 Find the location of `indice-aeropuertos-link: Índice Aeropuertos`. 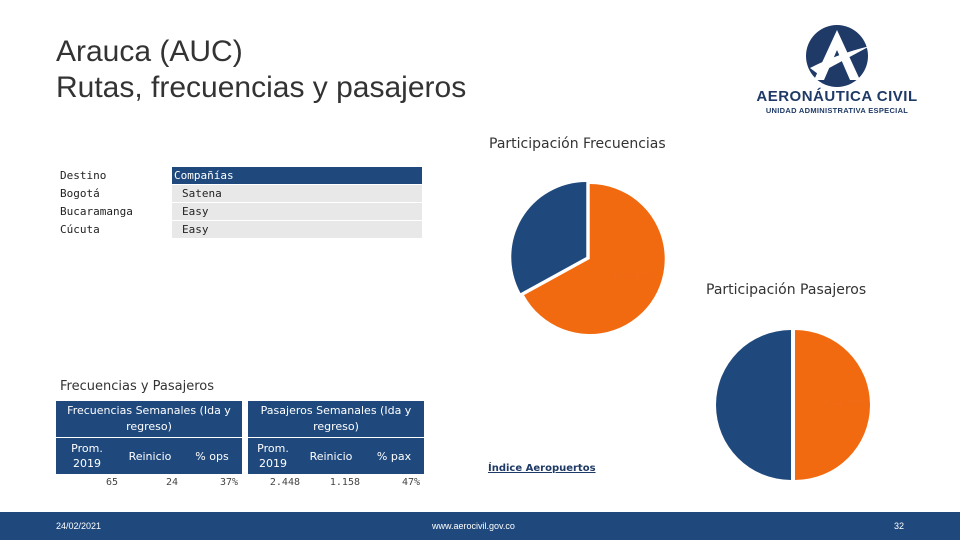

indice-aeropuertos-link: Índice Aeropuertos is located at coordinates (542, 468).